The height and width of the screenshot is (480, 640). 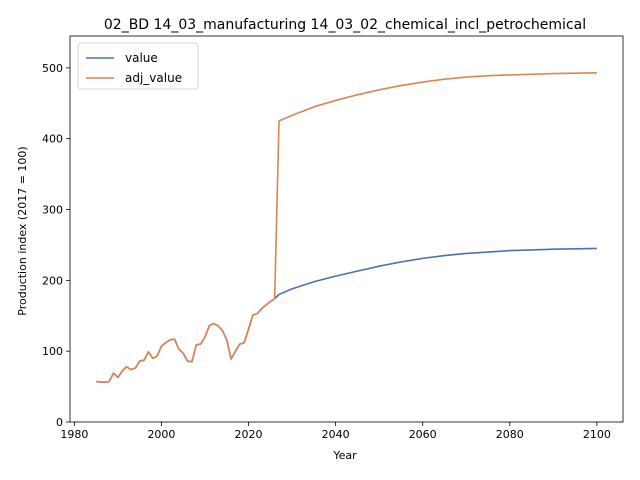 I want to click on y-axis-label: Production index (2017 = 100), so click(x=22, y=230).